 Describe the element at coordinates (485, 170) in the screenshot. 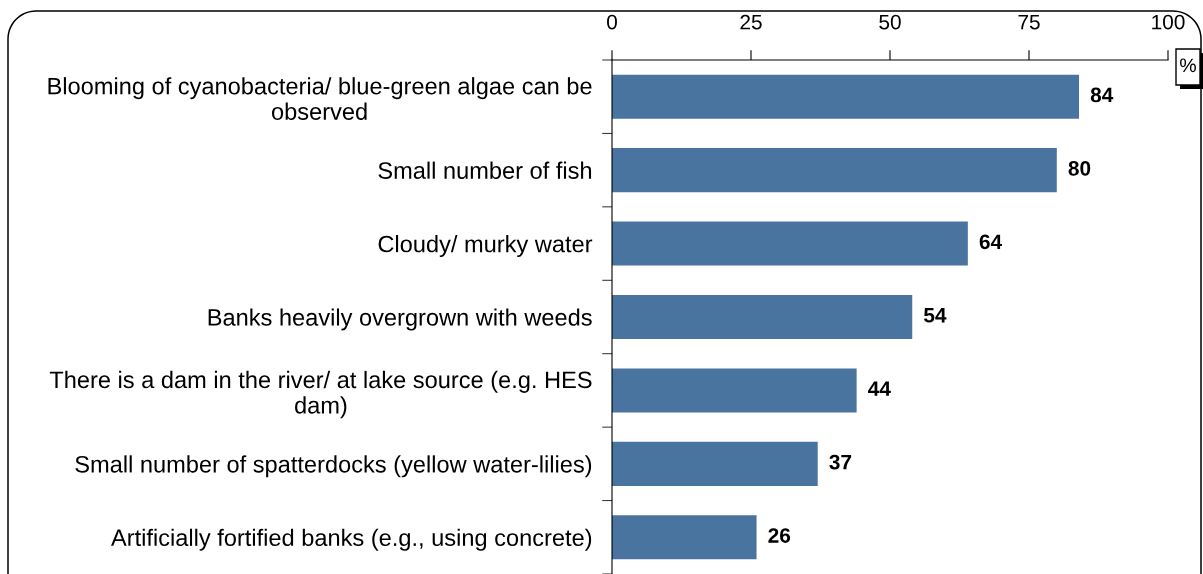

I see `y-tick-label: Small number of fish` at that location.